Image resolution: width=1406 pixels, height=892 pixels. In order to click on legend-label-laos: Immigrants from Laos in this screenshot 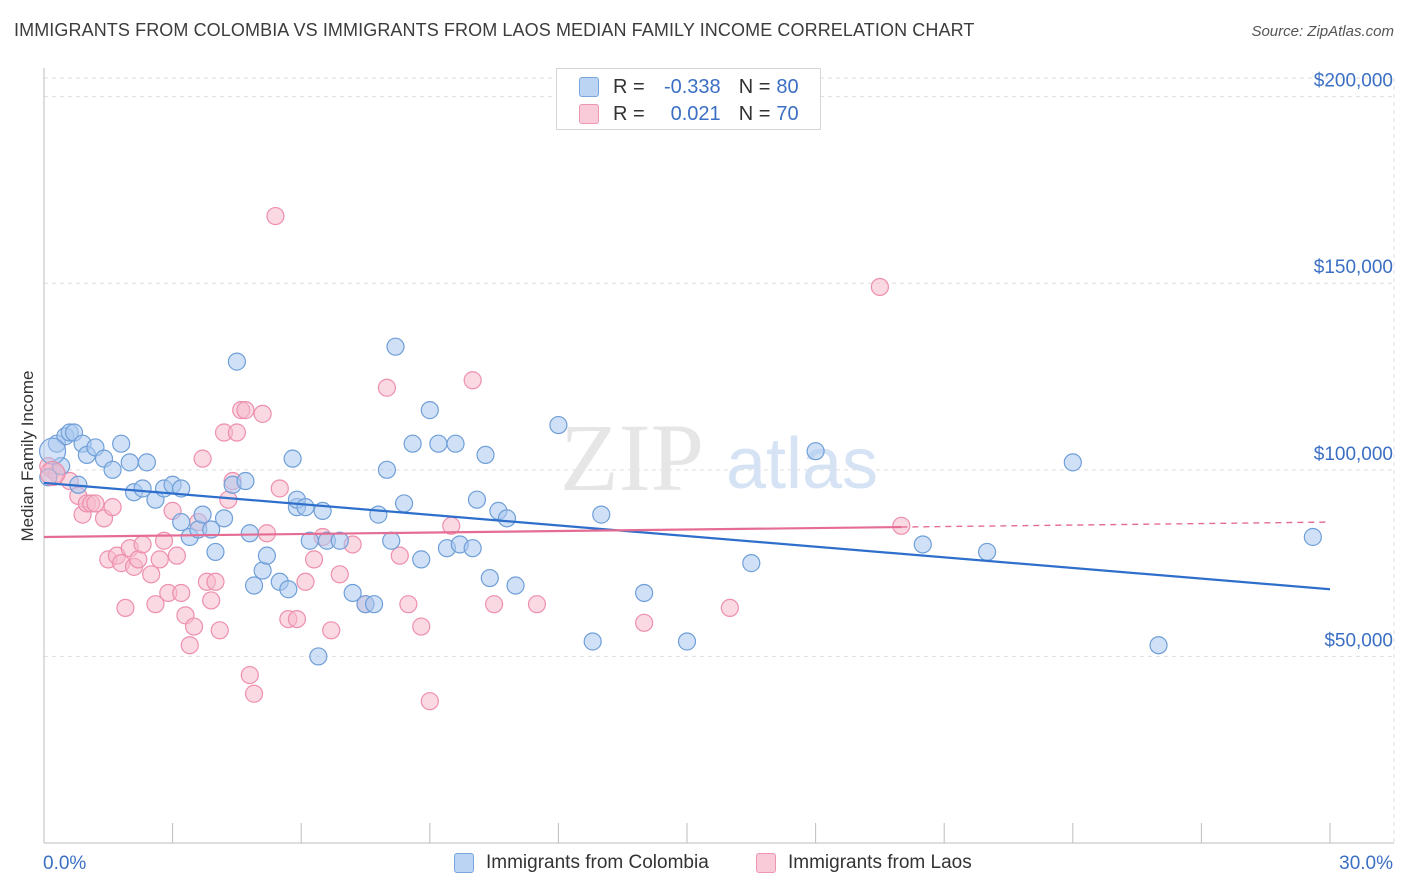, I will do `click(880, 862)`.